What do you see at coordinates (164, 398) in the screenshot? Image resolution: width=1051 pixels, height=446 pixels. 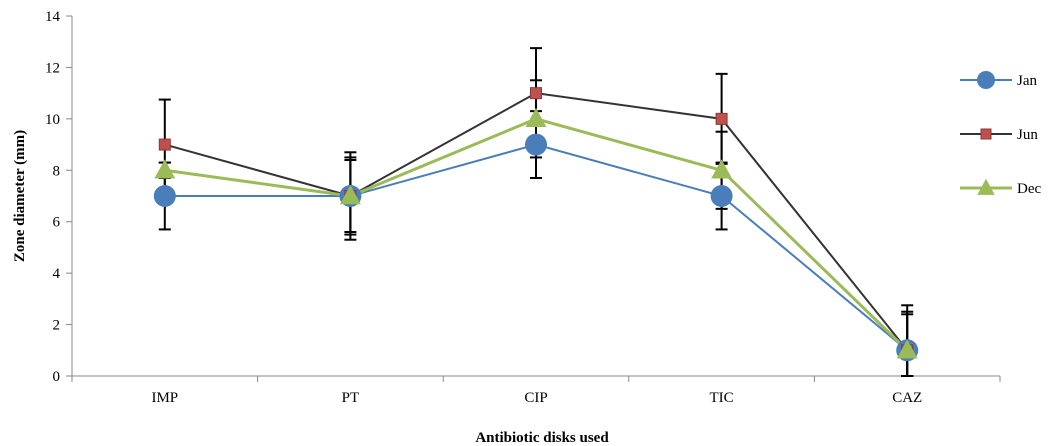 I see `x-tick-label: IMP` at bounding box center [164, 398].